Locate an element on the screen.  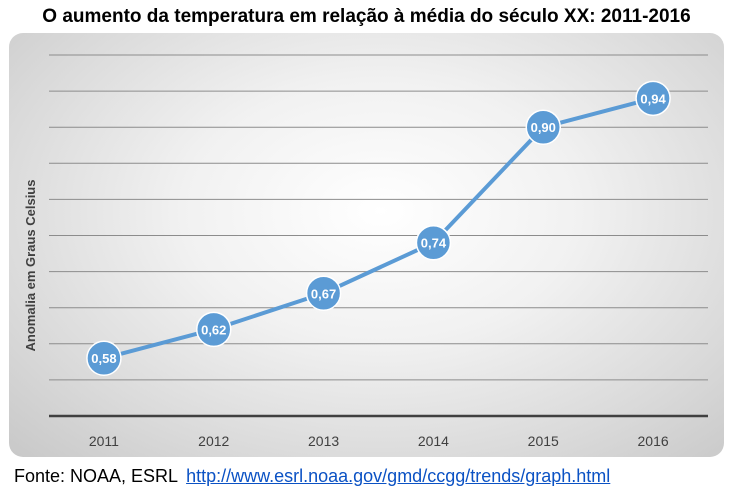
data-label: 0,62 is located at coordinates (213, 329).